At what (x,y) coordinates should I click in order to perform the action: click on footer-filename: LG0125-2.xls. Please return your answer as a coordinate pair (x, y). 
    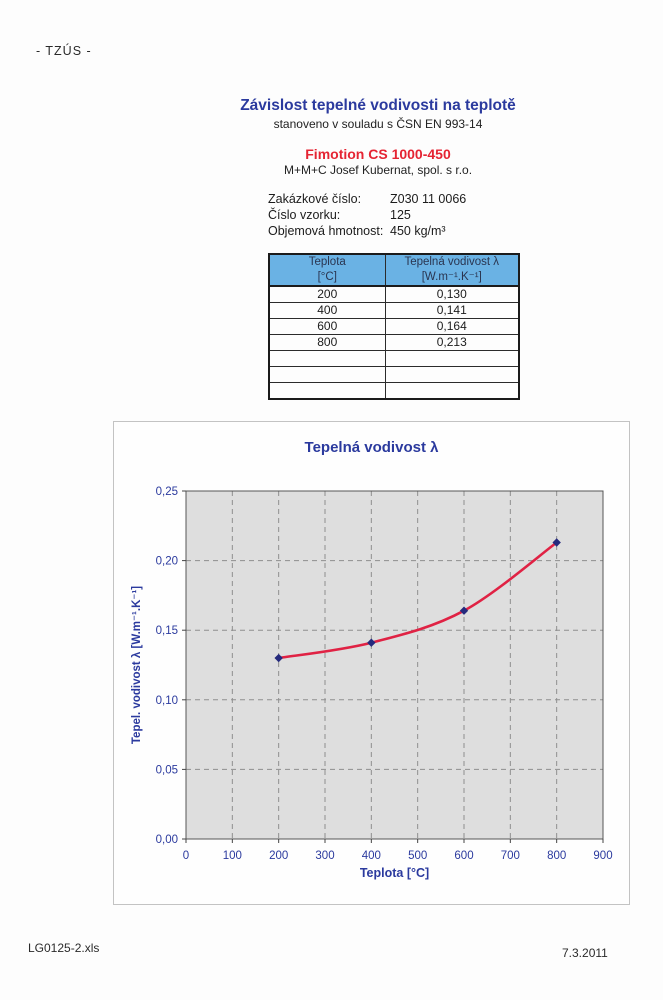
    Looking at the image, I should click on (64, 948).